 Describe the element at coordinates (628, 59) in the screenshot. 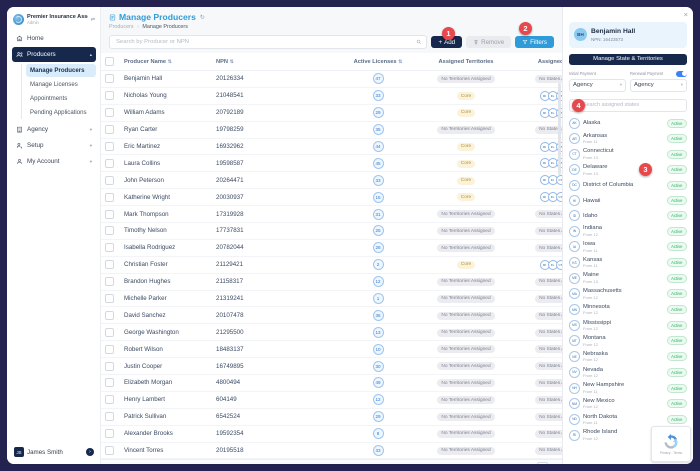

I see `manage-states-territories-button: Manage State & Territories` at that location.